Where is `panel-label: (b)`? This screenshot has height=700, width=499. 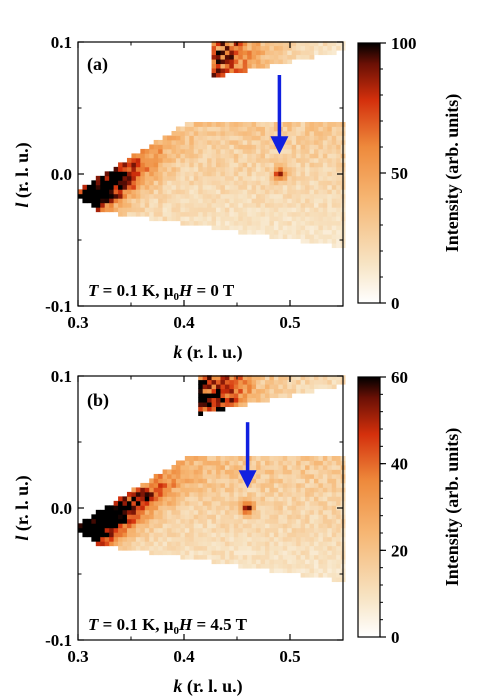
panel-label: (b) is located at coordinates (98, 400).